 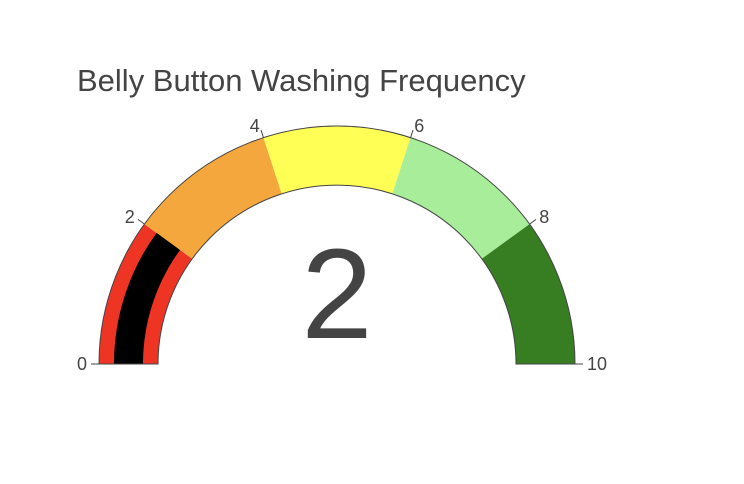 I want to click on gauge-tick-label-0: 0, so click(x=82, y=364).